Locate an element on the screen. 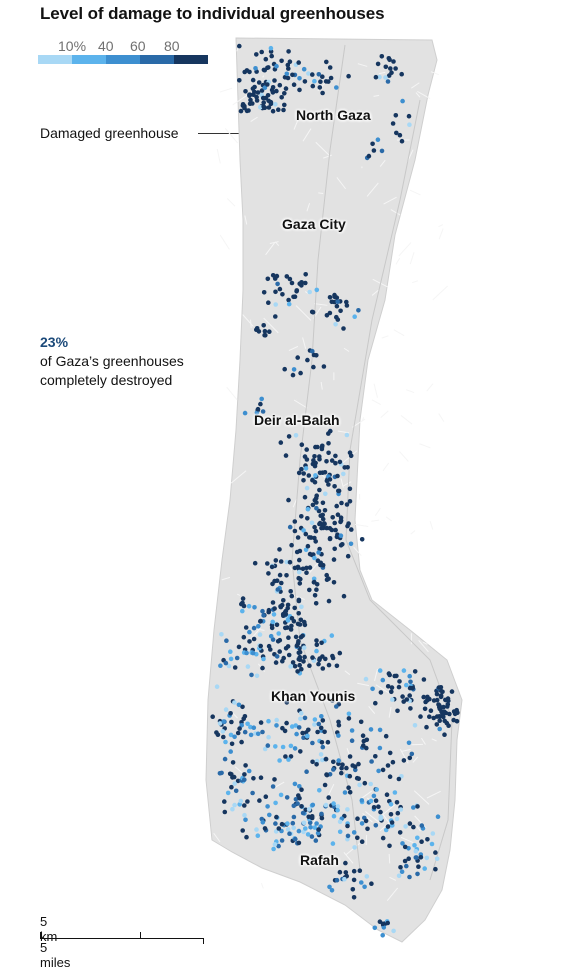 The image size is (565, 970). scale-tick-start is located at coordinates (40, 935).